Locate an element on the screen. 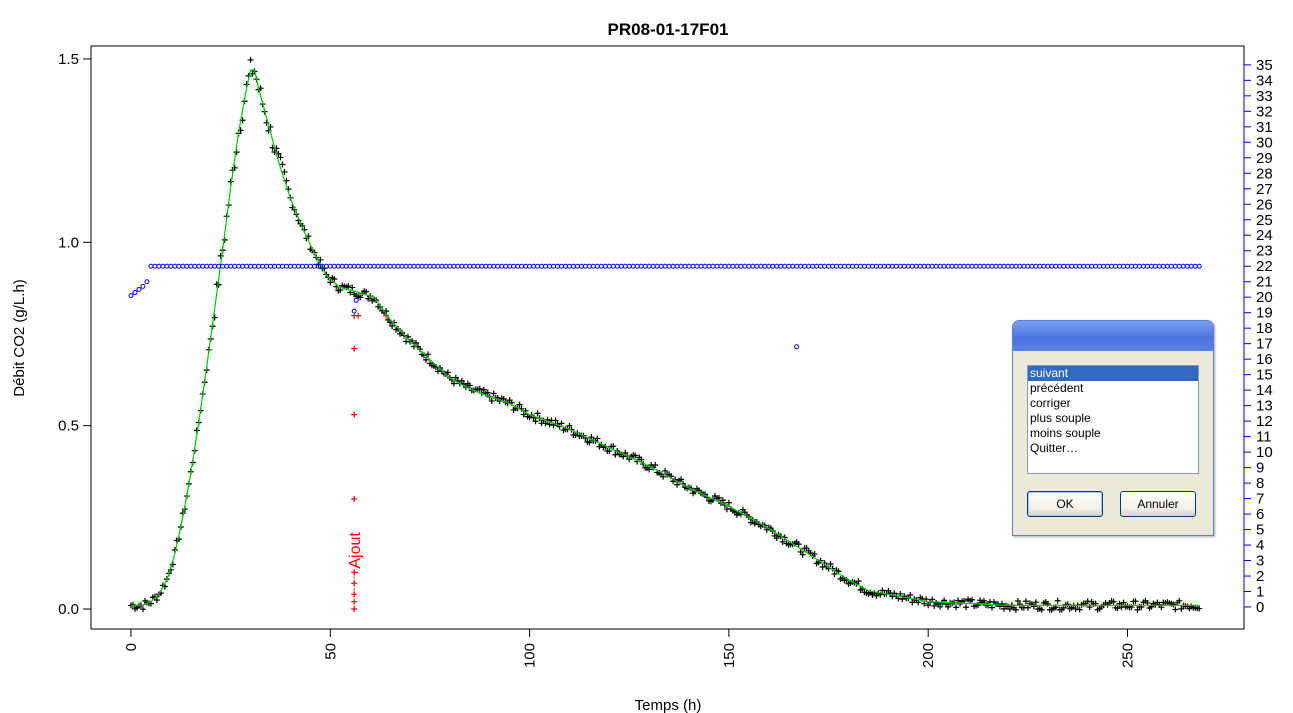  right-tick-label: 25 is located at coordinates (1264, 220).